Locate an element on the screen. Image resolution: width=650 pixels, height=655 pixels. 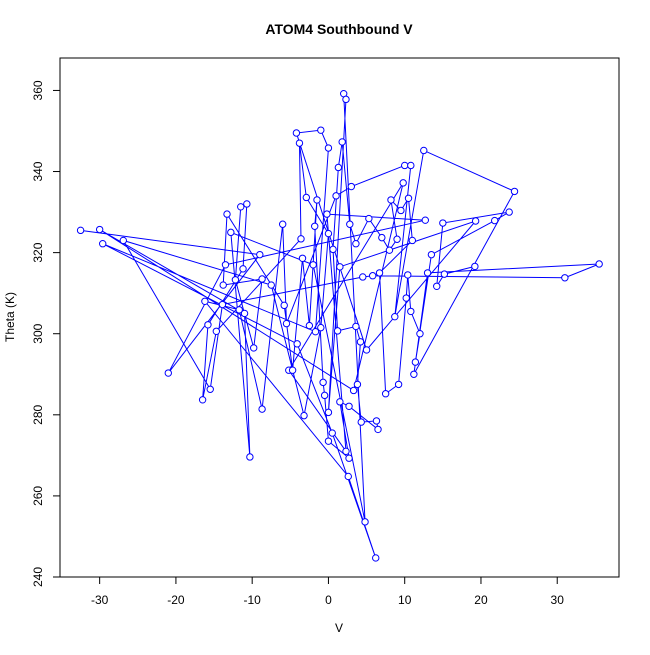
x-tick-label: -30 is located at coordinates (100, 600).